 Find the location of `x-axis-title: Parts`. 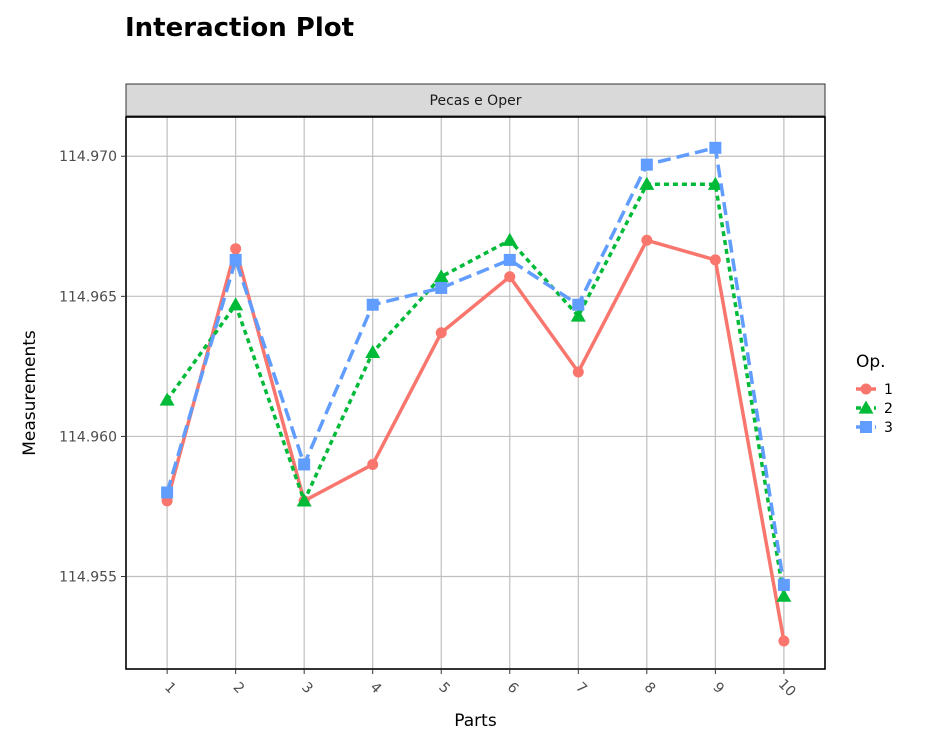

x-axis-title: Parts is located at coordinates (475, 721).